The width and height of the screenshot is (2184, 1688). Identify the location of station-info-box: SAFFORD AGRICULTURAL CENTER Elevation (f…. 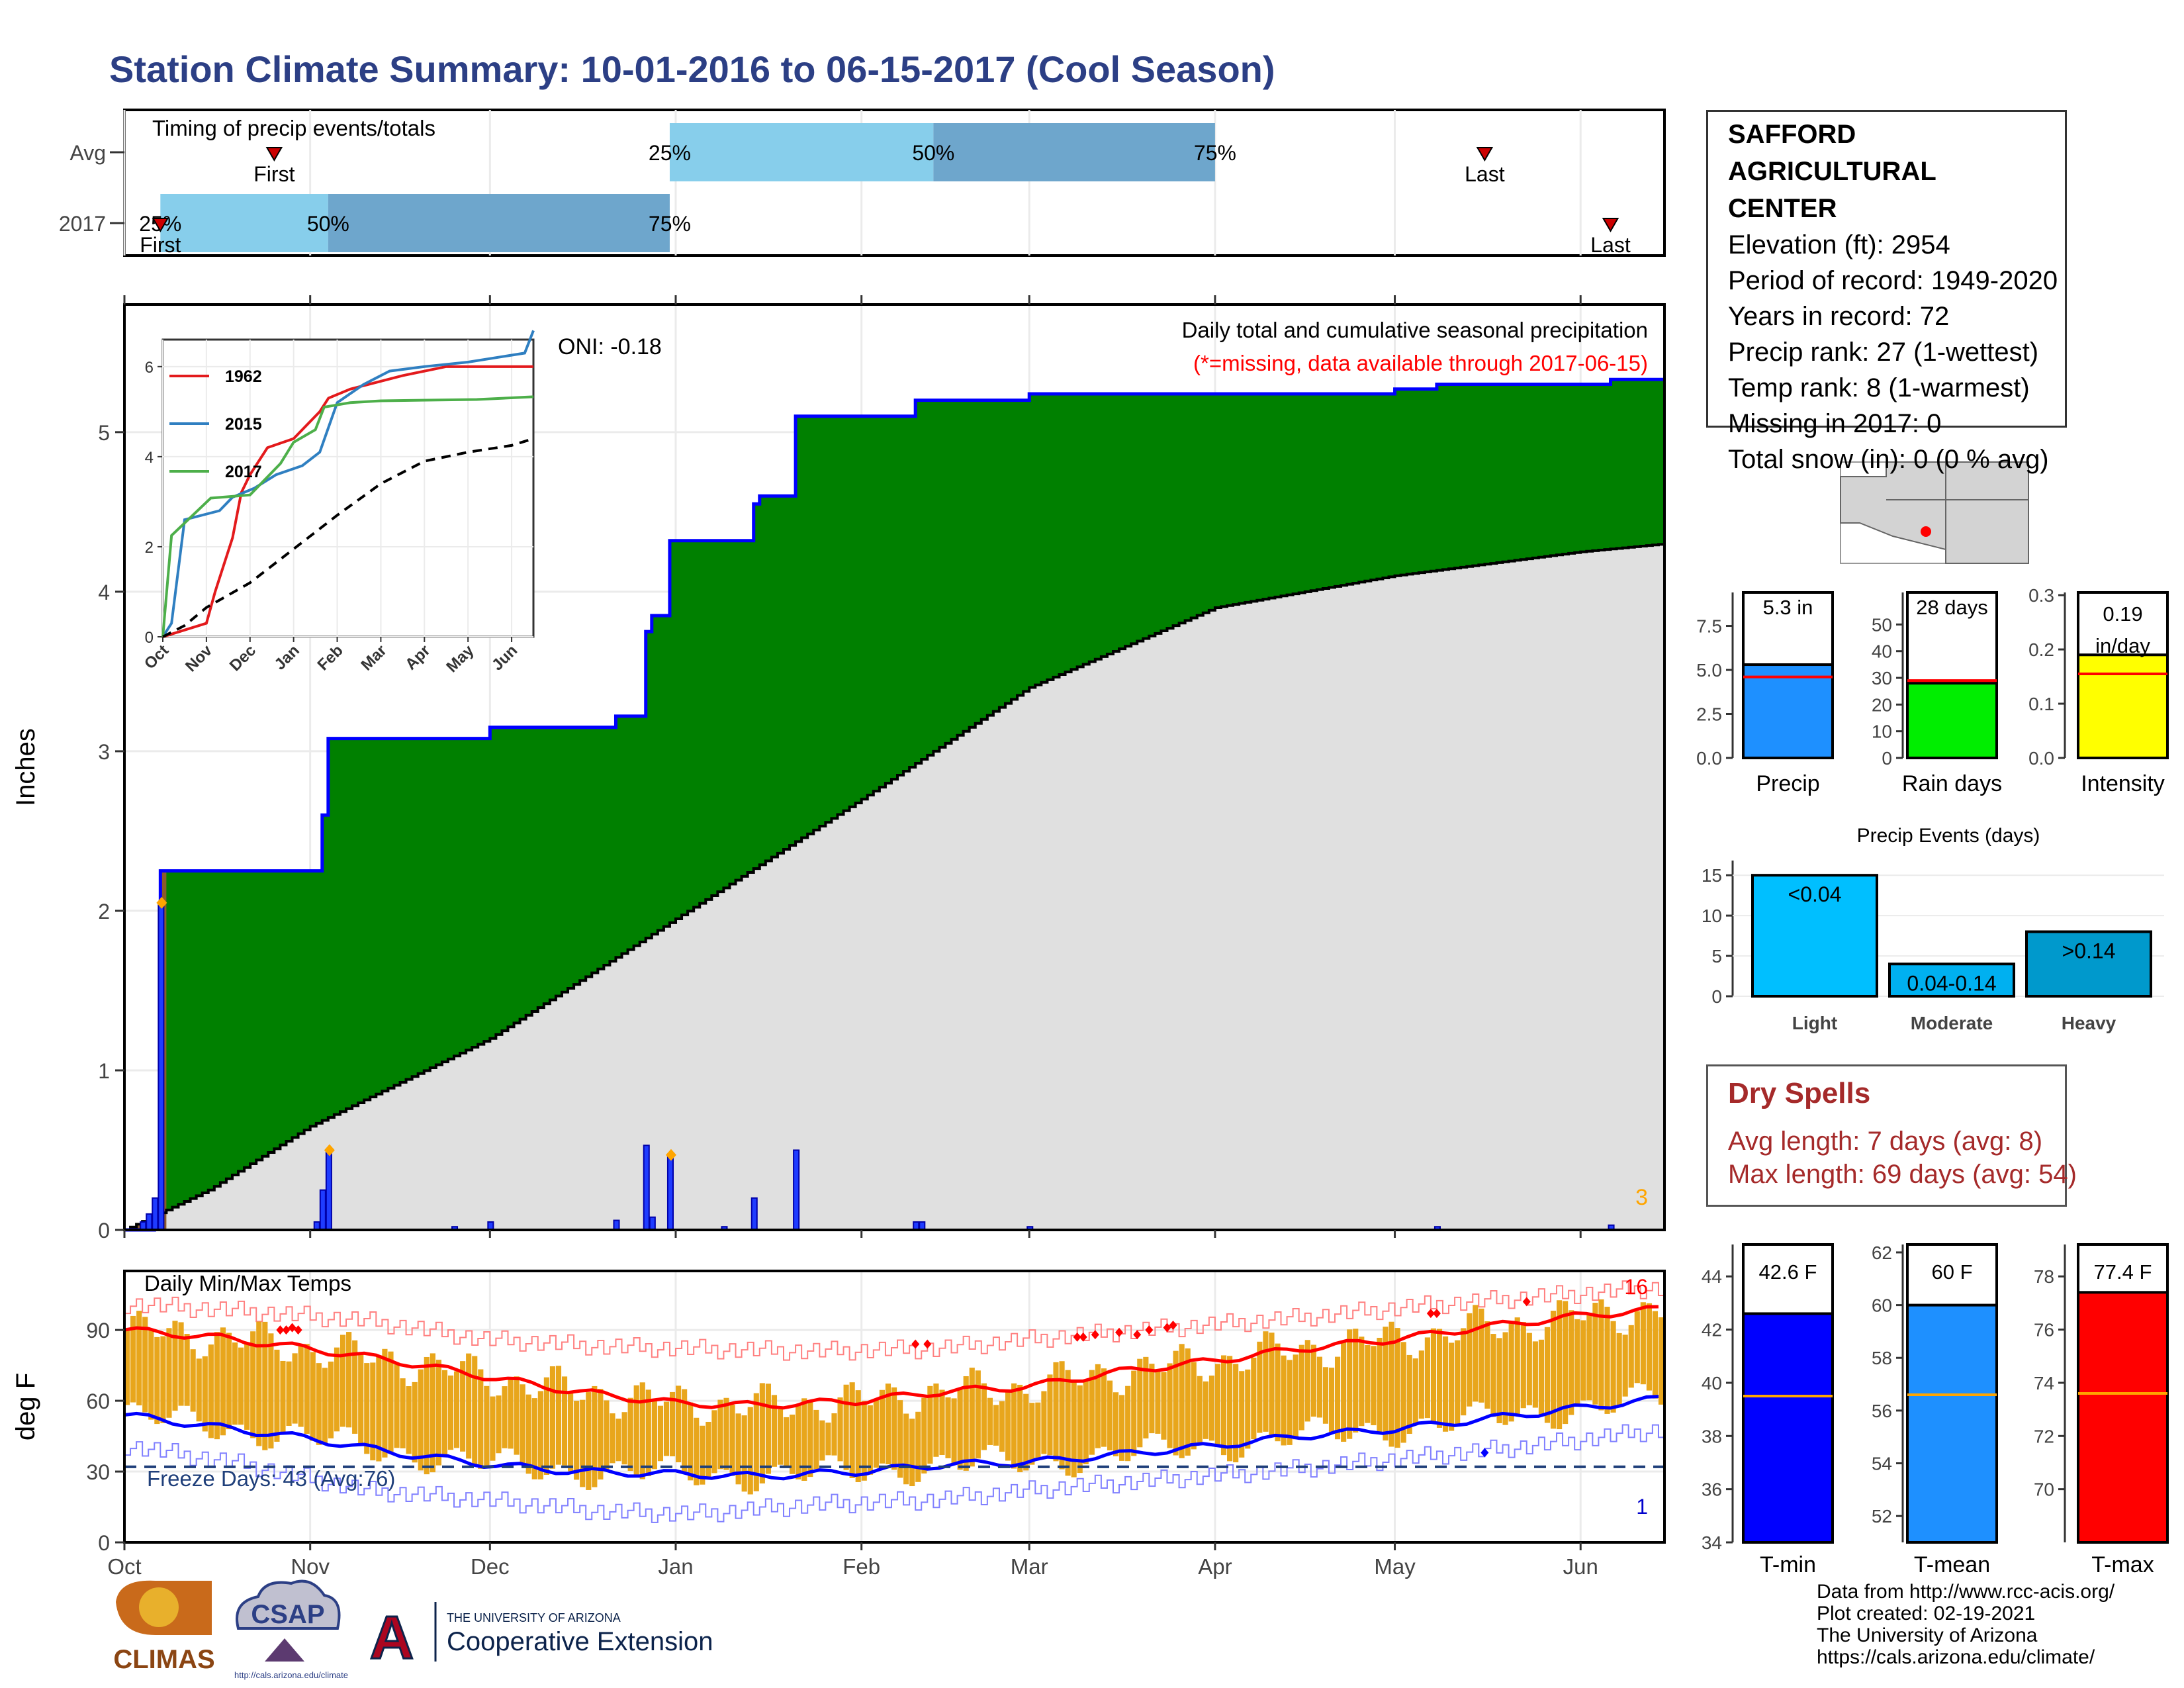
(1886, 292).